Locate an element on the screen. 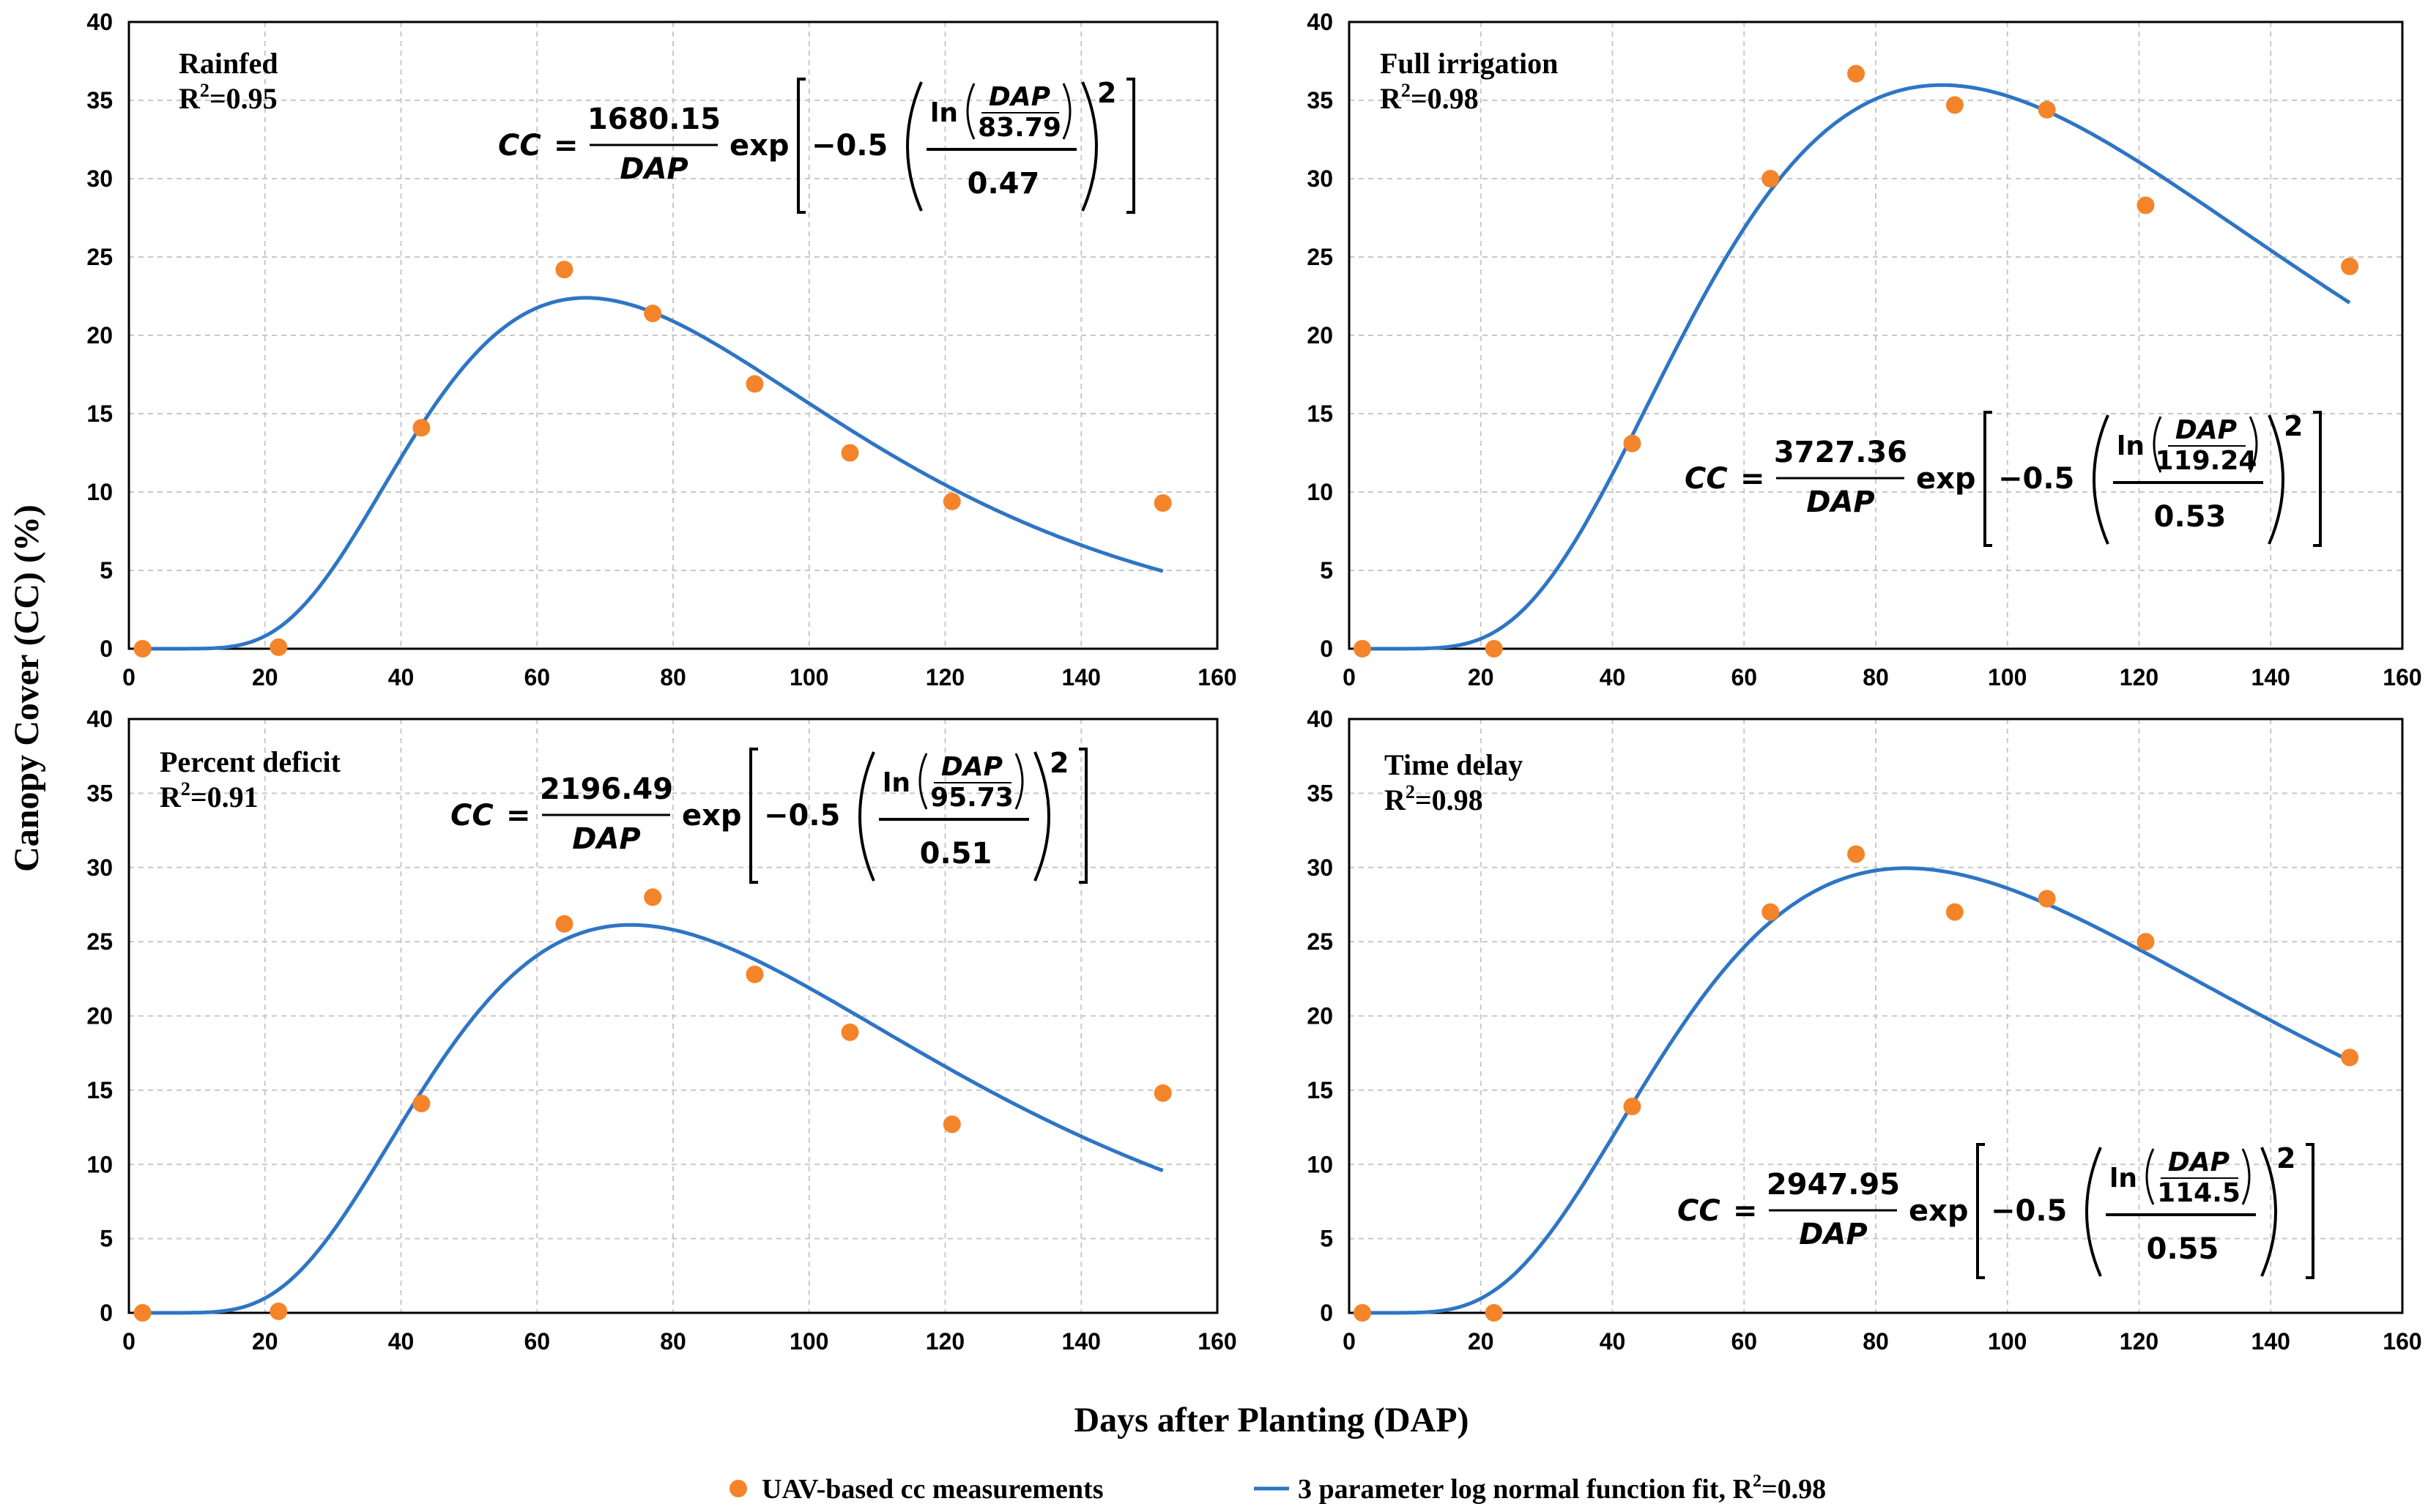  y-tick-label: 20 is located at coordinates (1320, 1016).